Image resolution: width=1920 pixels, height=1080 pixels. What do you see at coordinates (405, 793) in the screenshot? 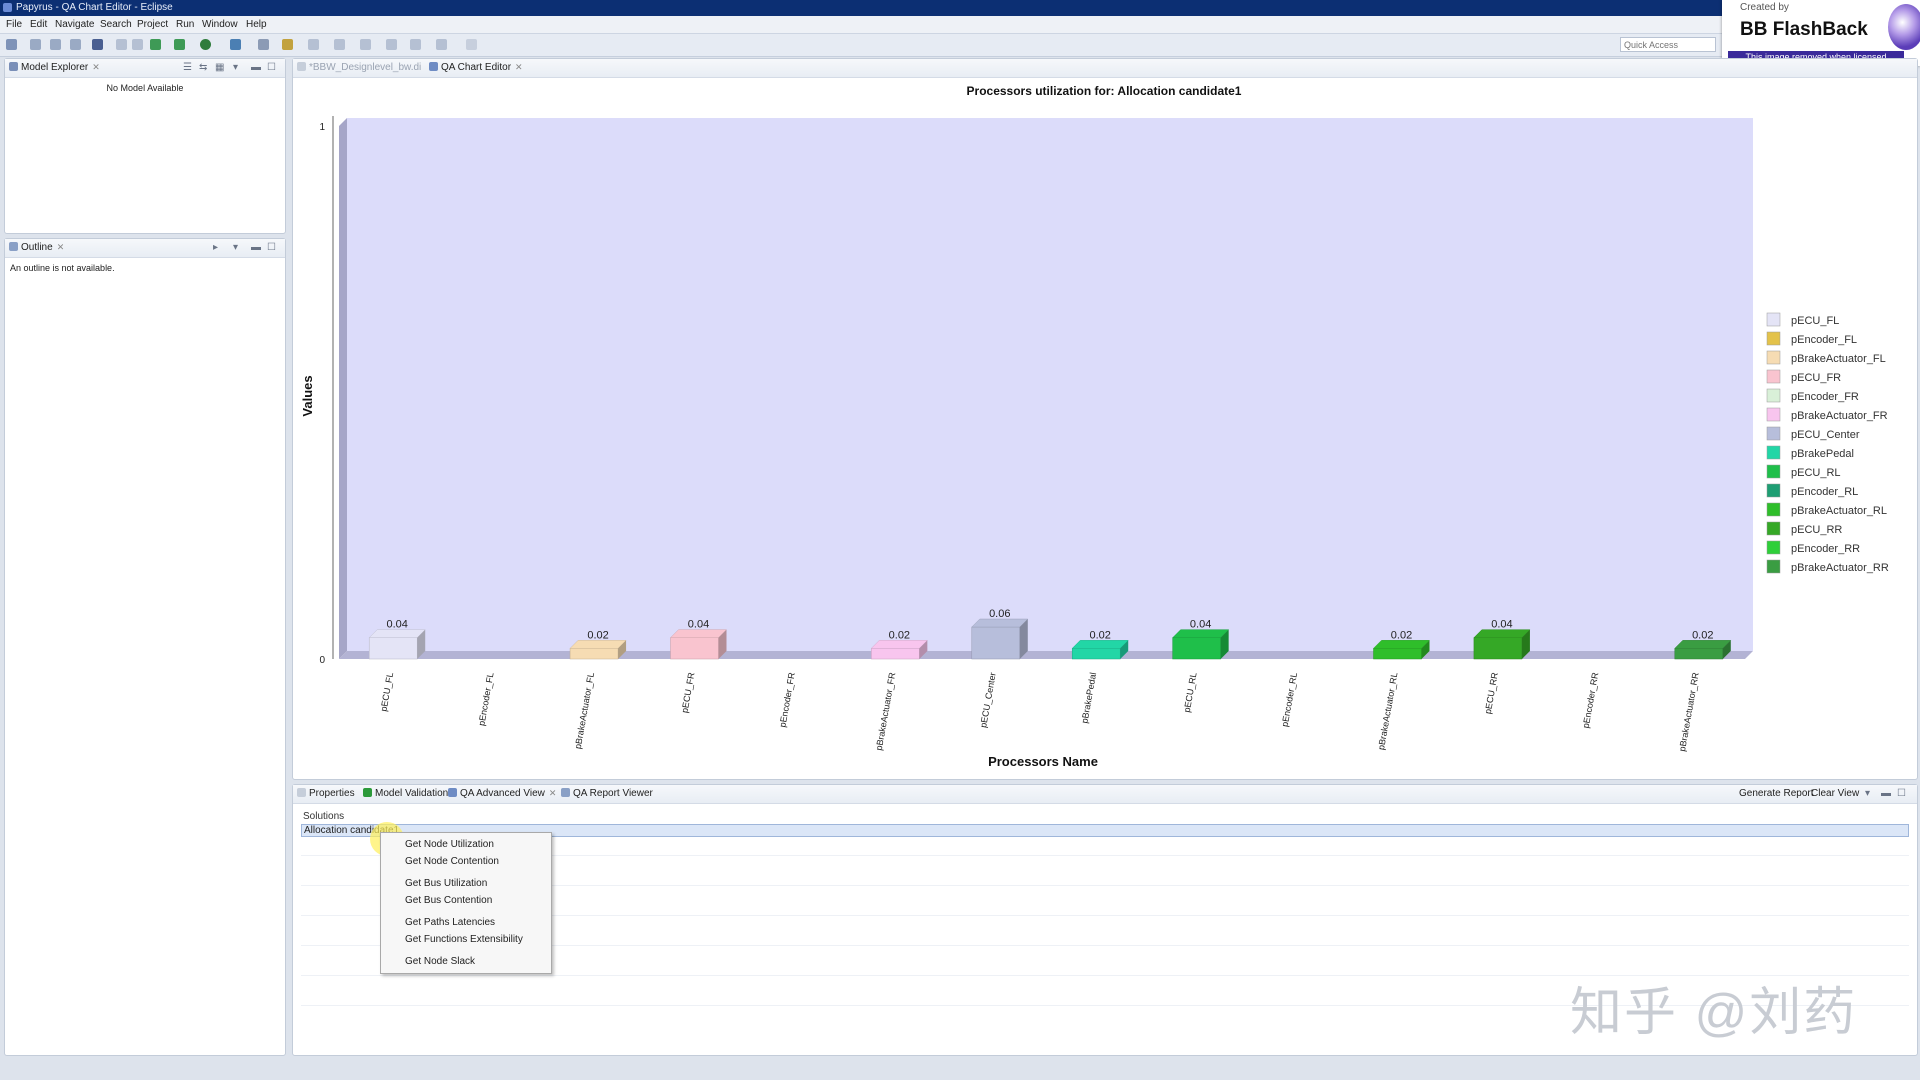
I see `tab-model-validation: Model Validation` at bounding box center [405, 793].